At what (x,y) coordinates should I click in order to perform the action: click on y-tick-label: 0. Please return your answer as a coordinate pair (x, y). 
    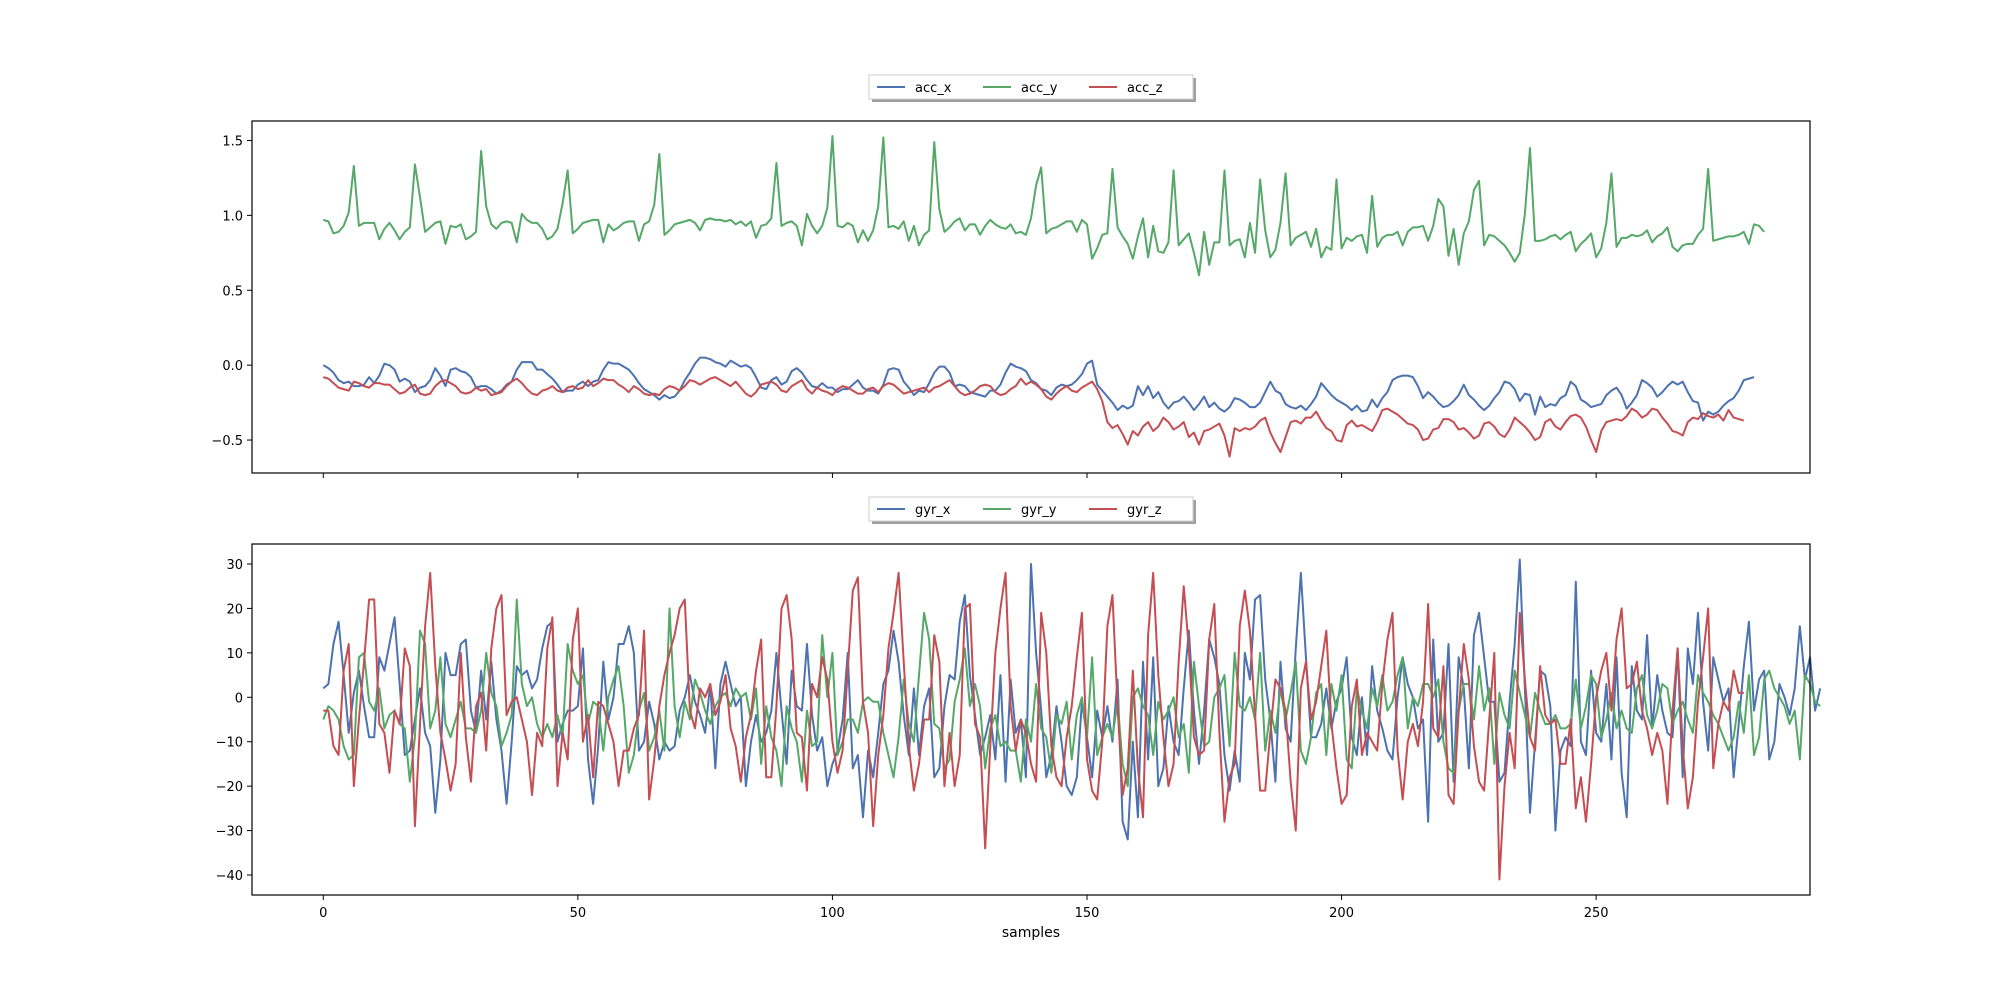
    Looking at the image, I should click on (239, 698).